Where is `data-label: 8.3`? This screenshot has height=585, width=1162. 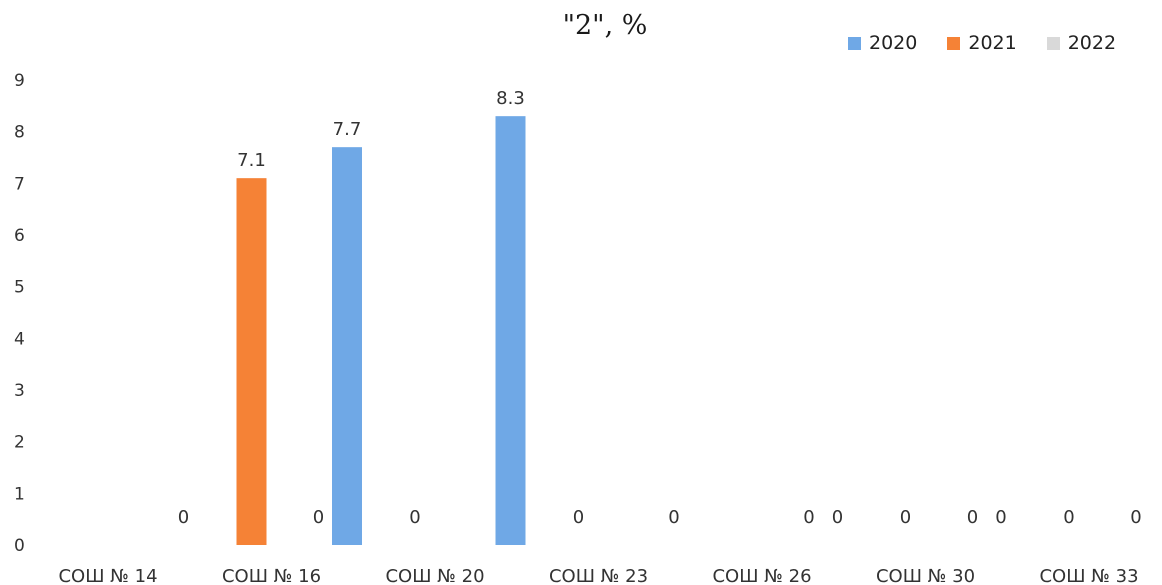 data-label: 8.3 is located at coordinates (510, 98).